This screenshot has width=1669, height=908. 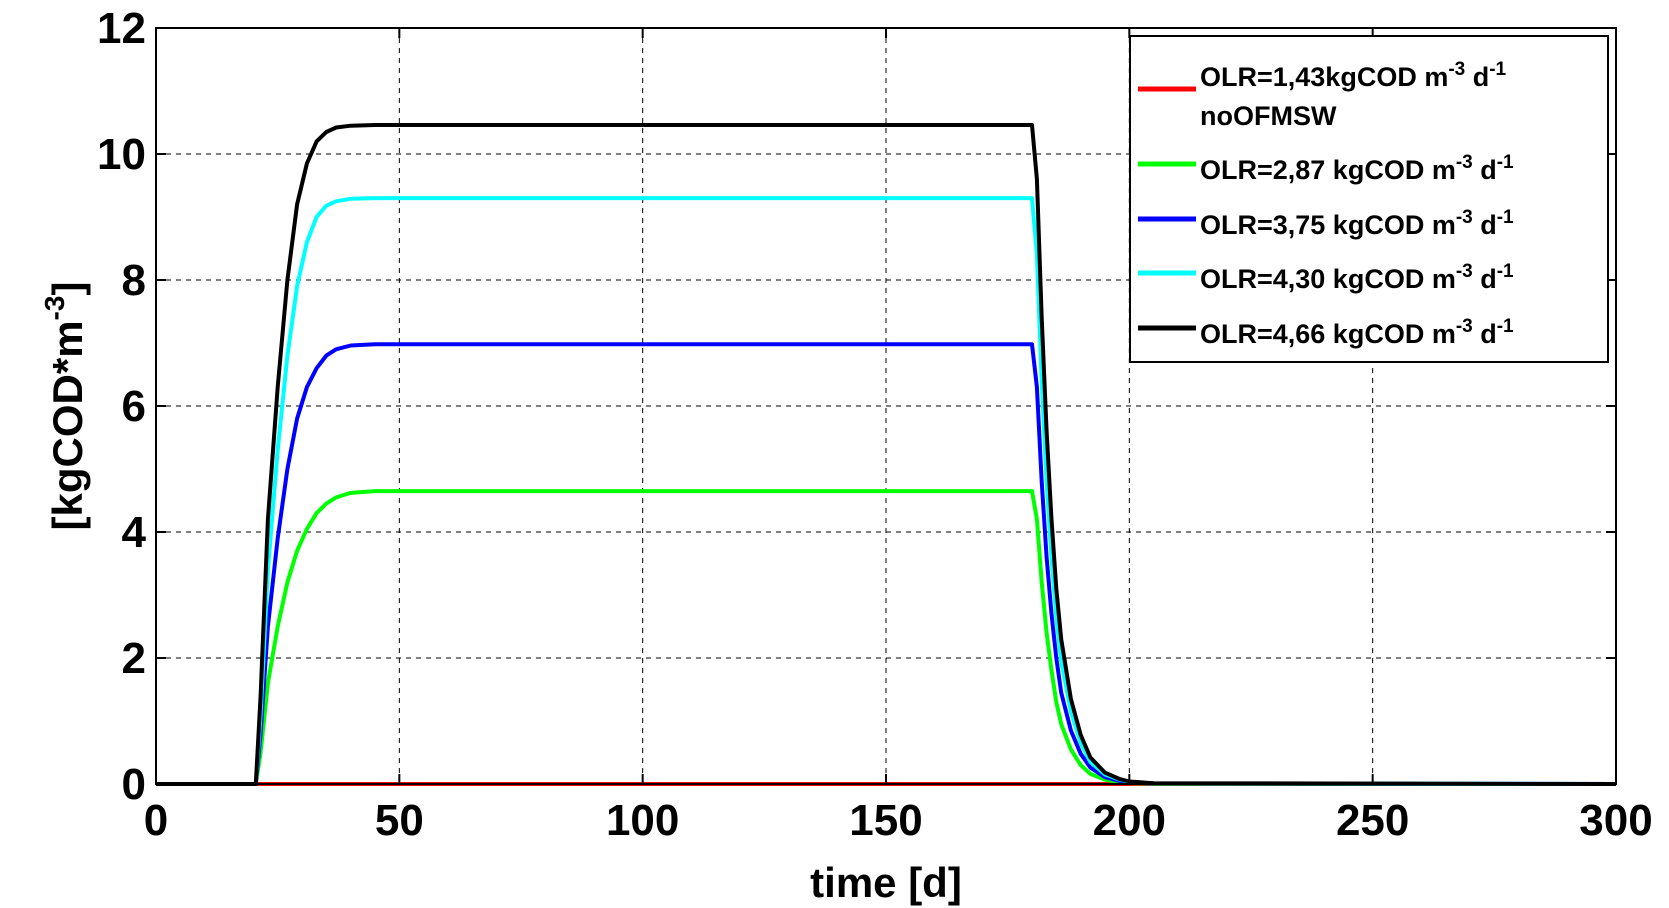 I want to click on x-tick-label: 250, so click(x=1372, y=820).